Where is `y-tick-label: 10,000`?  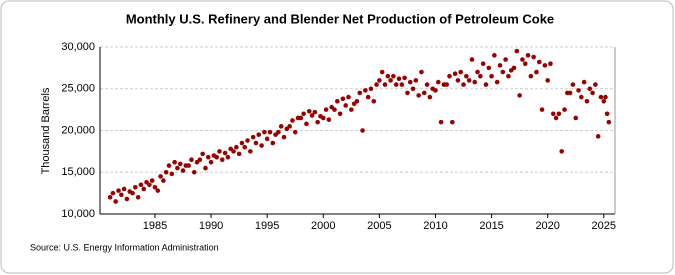 y-tick-label: 10,000 is located at coordinates (78, 214).